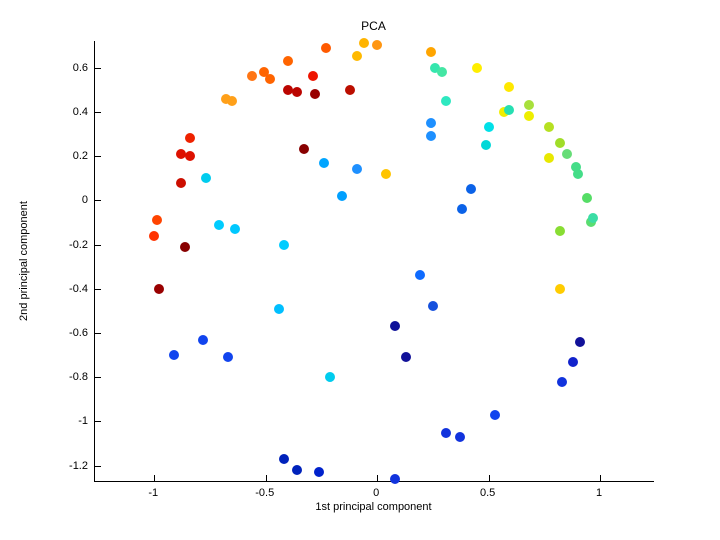 This screenshot has height=540, width=720. Describe the element at coordinates (84, 200) in the screenshot. I see `y-tick-label: 0` at that location.